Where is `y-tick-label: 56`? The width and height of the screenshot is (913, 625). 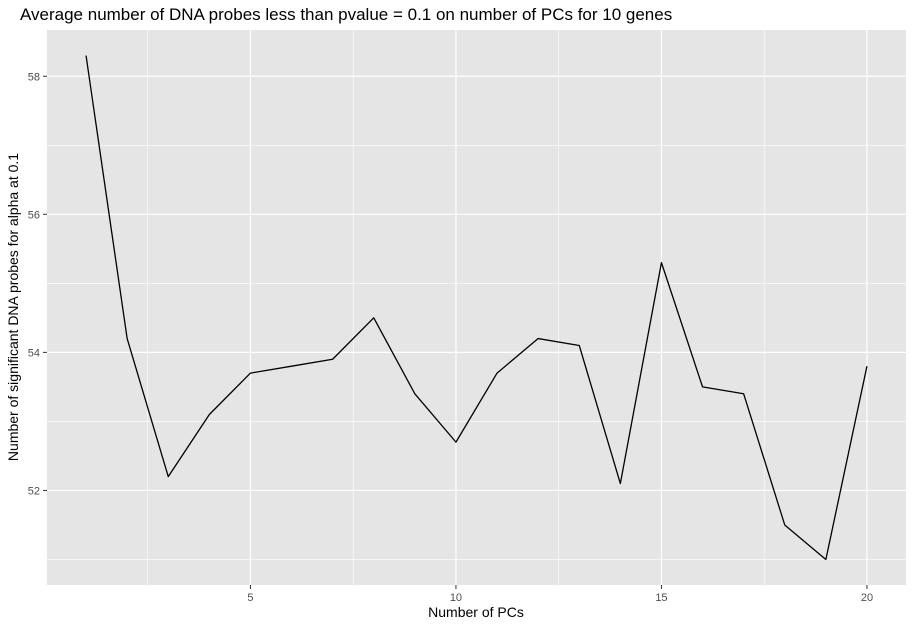 y-tick-label: 56 is located at coordinates (34, 215).